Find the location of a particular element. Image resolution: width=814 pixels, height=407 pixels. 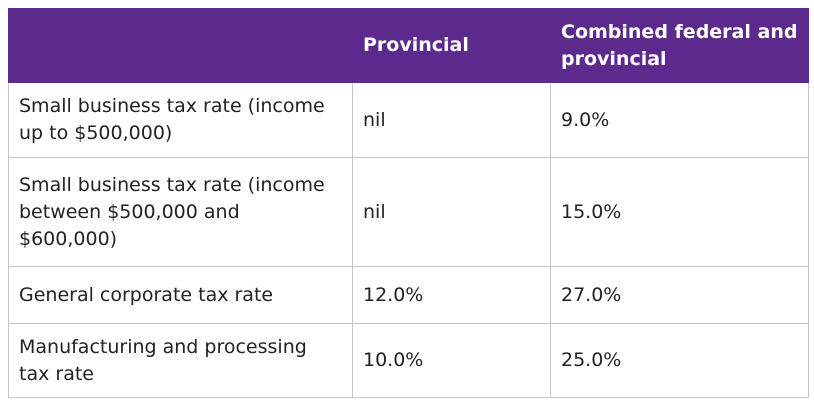

rate-cell: 25.0% is located at coordinates (679, 360).